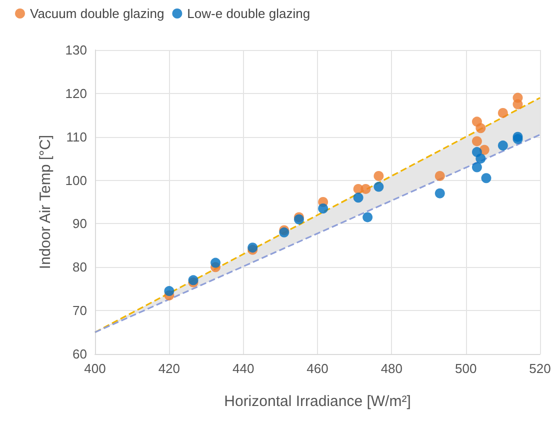  I want to click on x-axis-title: Horizontal Irradiance [W/m²], so click(317, 401).